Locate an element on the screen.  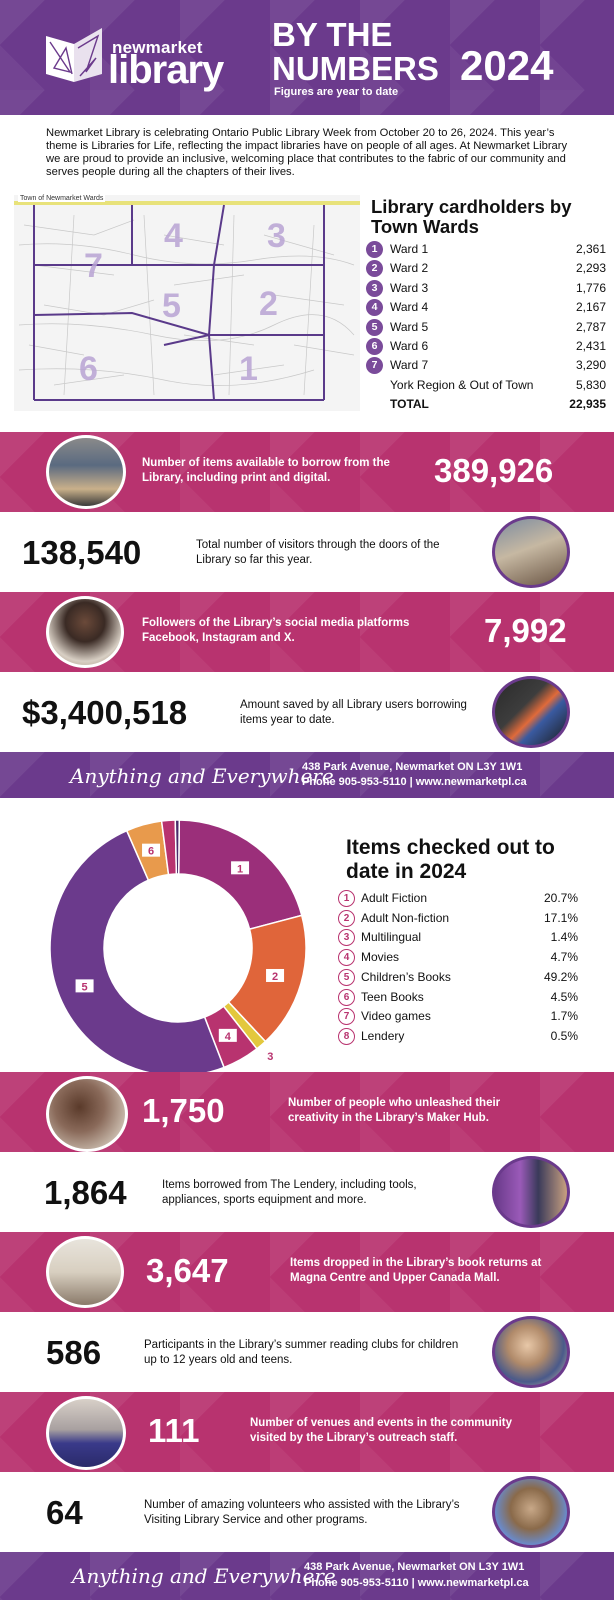
ward-value: 3,290 is located at coordinates (590, 365).